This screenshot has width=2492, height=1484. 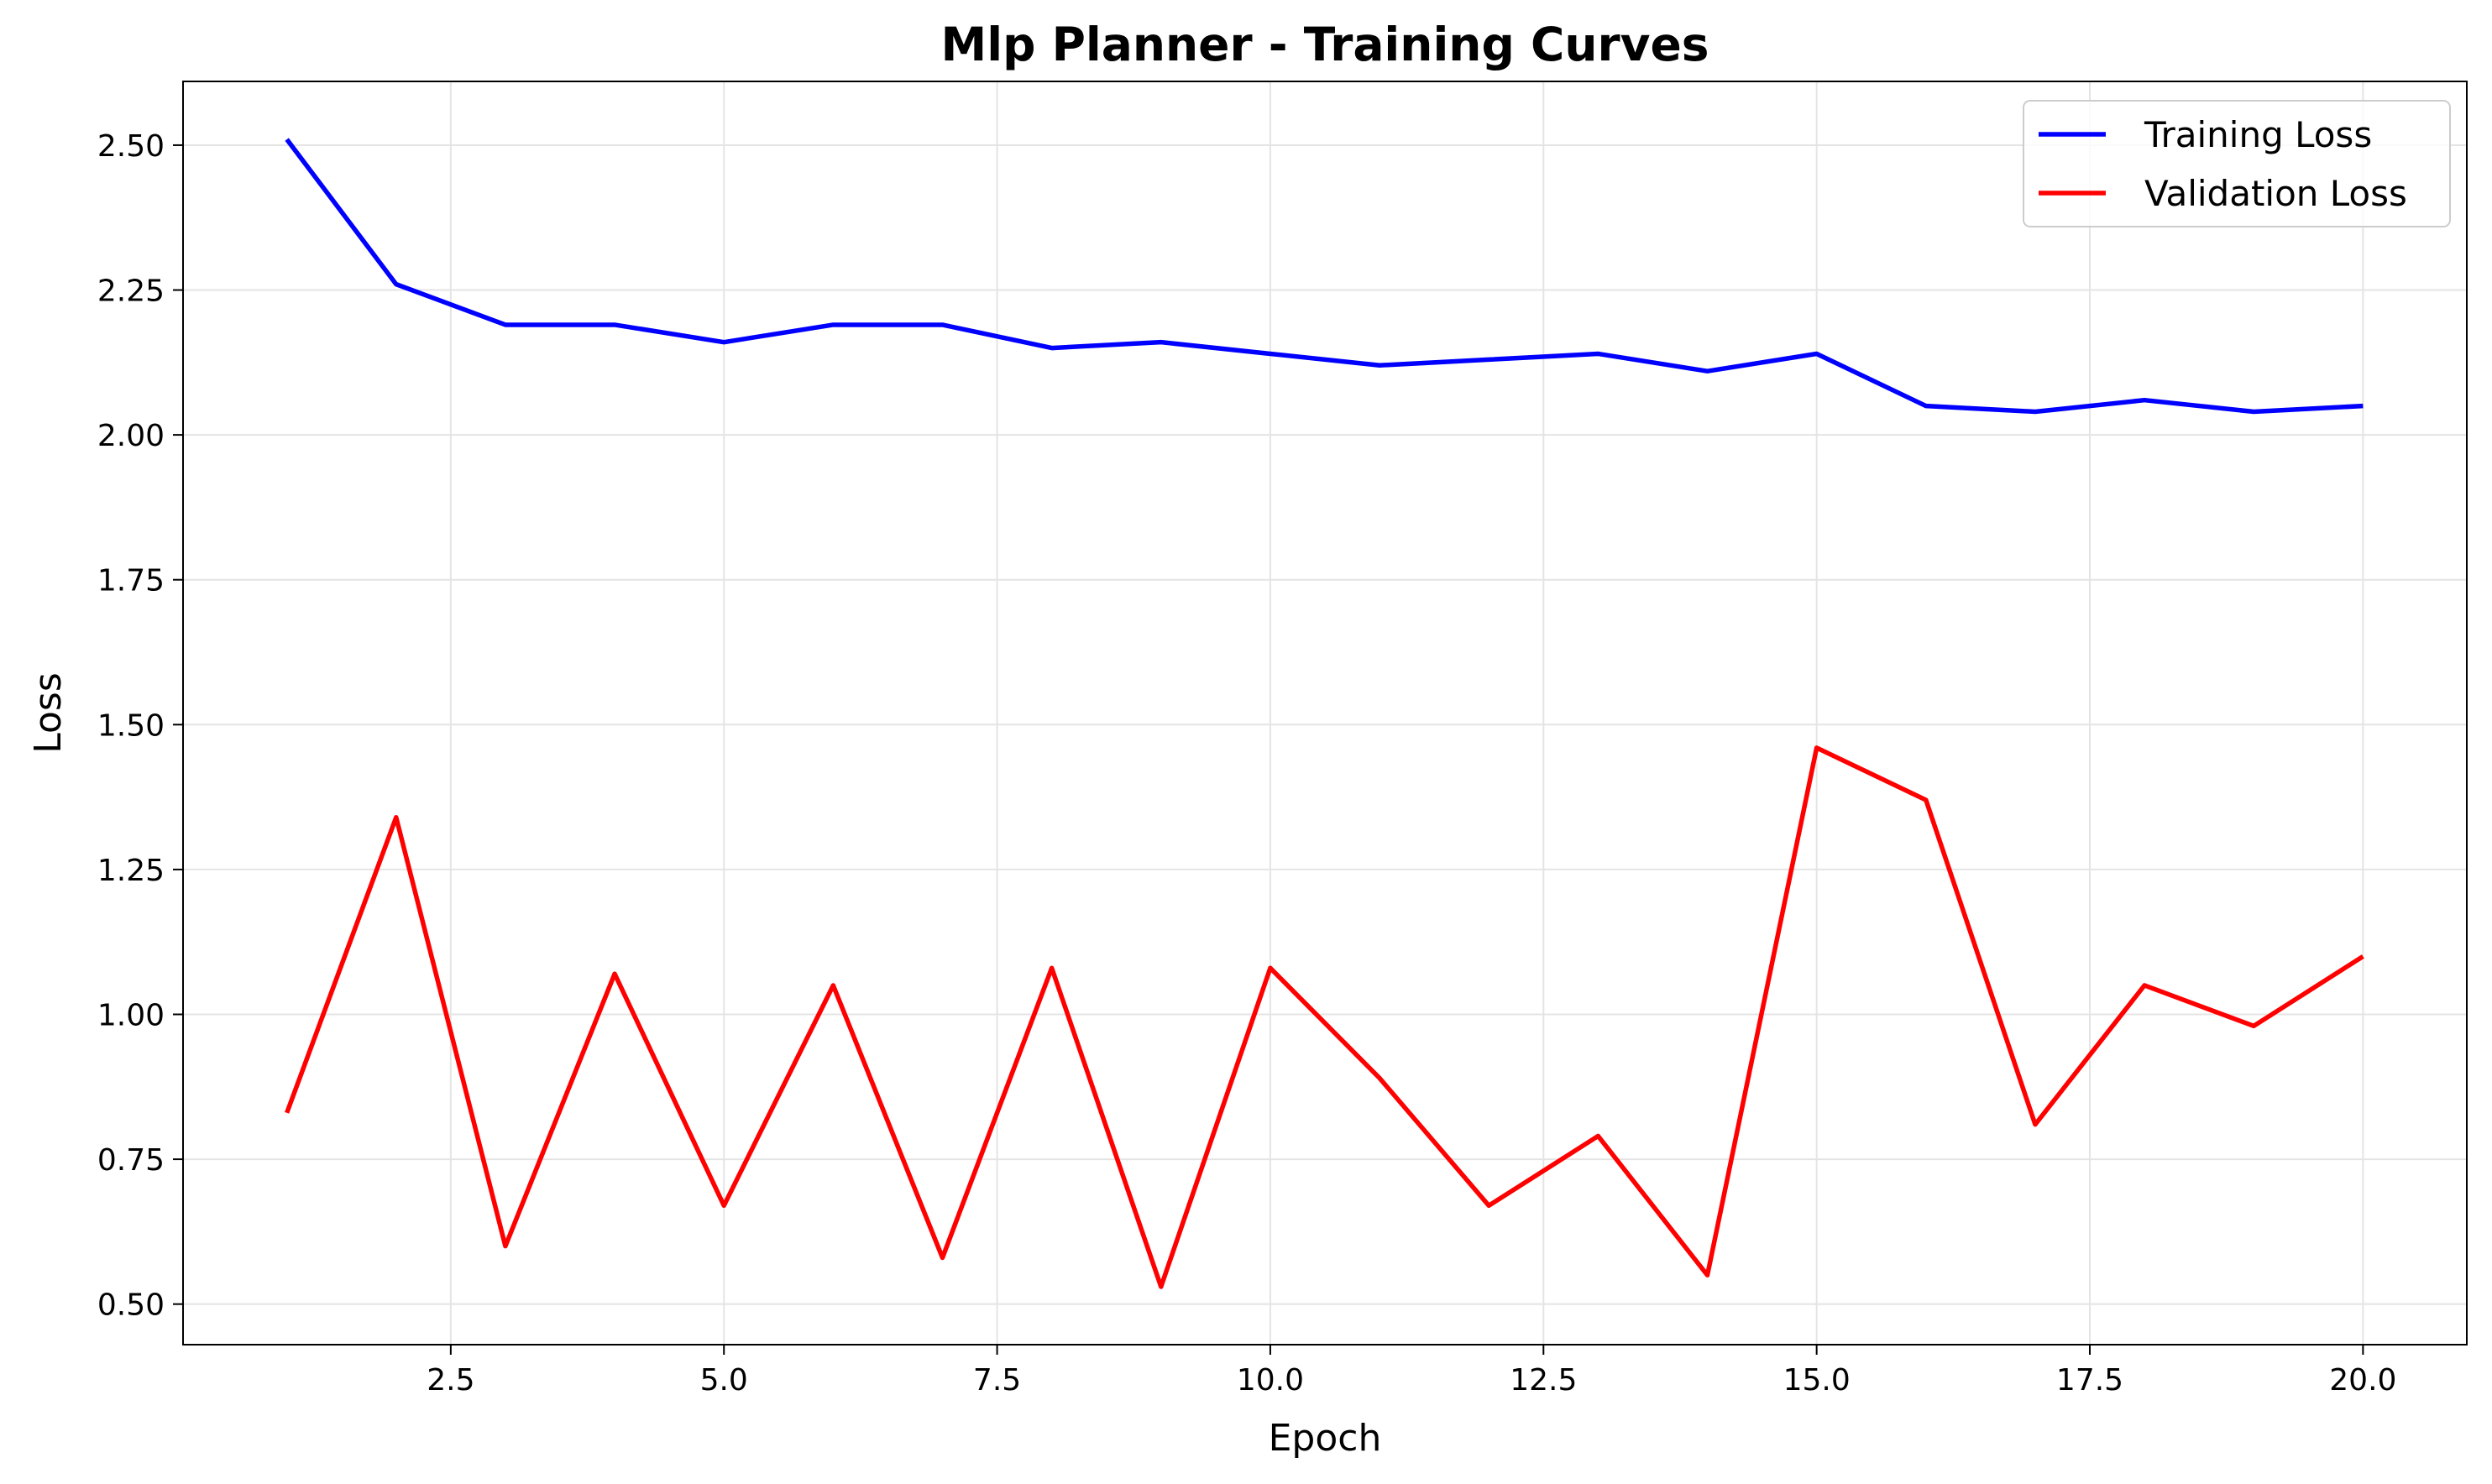 I want to click on x-tick-label: 10.0, so click(x=1270, y=1380).